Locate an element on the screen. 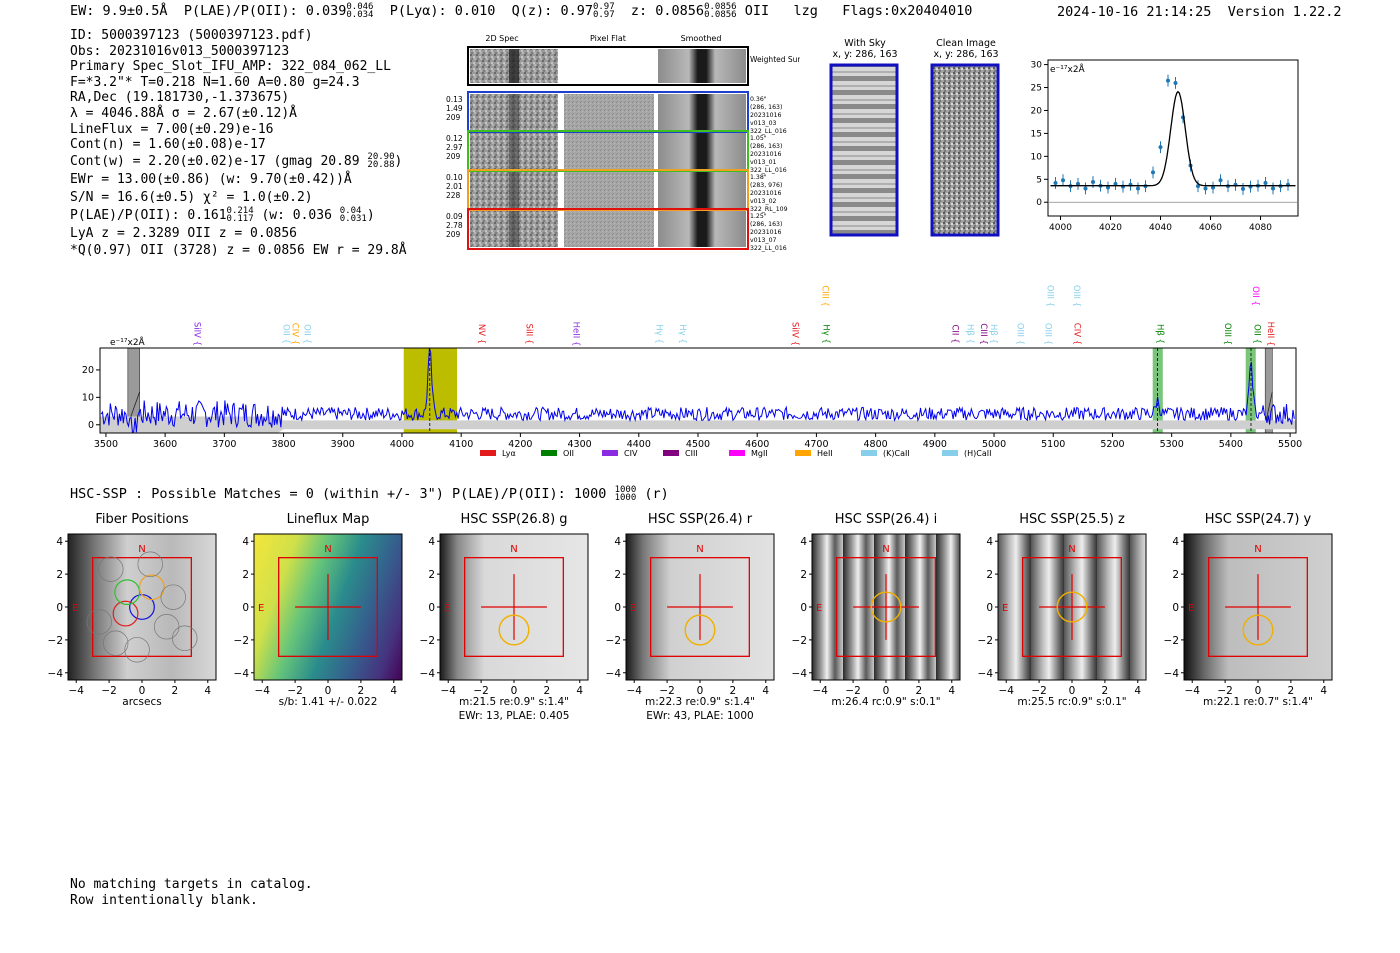 Image resolution: width=1400 pixels, height=953 pixels. info-contw-lo: 20.88 is located at coordinates (381, 165).